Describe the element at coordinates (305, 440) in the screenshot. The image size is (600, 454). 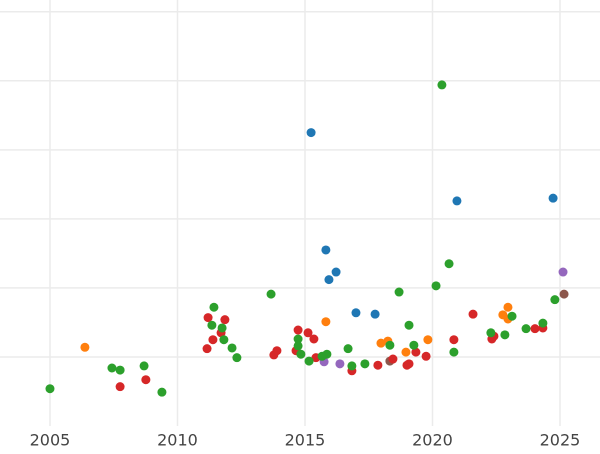
I see `x-tick-label: 2015` at that location.